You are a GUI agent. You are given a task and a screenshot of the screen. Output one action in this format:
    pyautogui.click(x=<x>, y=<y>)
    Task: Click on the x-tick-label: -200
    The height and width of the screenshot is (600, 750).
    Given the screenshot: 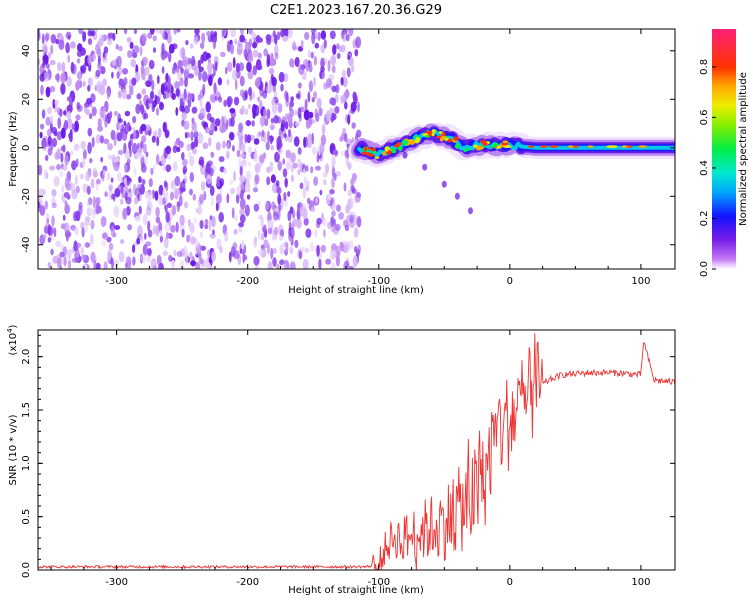 What is the action you would take?
    pyautogui.click(x=247, y=281)
    